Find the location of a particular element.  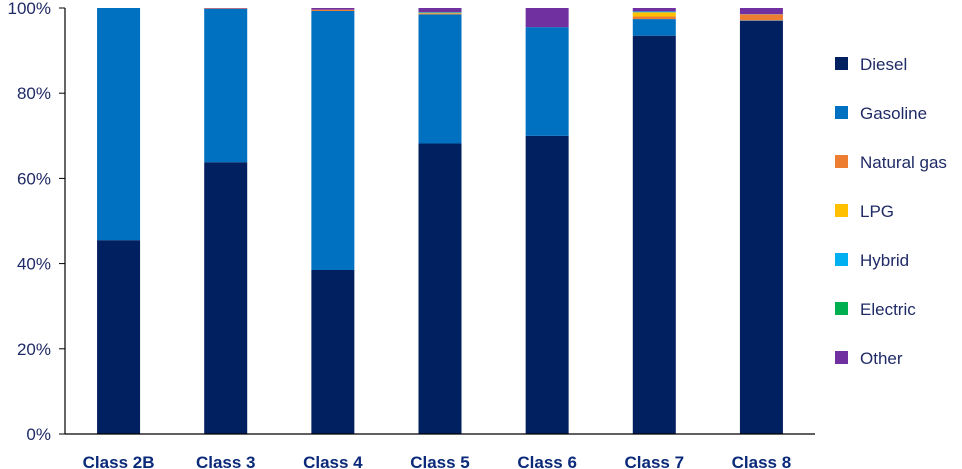

x-tick-label: Class 2B is located at coordinates (119, 461).